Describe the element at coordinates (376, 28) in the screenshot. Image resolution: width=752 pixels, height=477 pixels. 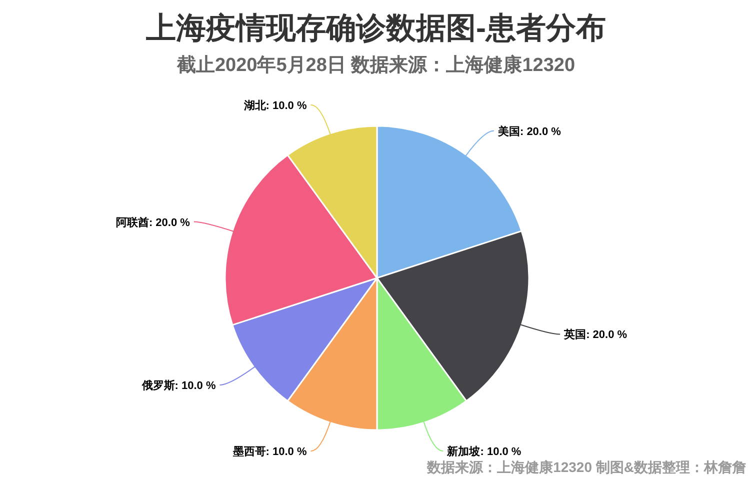
I see `title: 上海疫情现存确诊数据图-患者分布` at that location.